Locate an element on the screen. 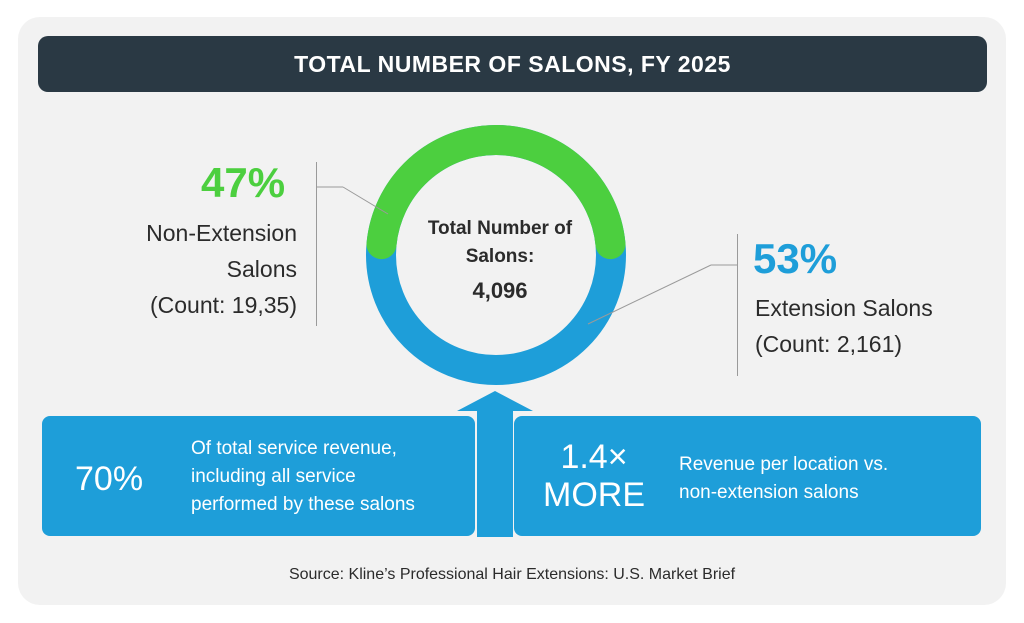  leader-line-non-extension-diag is located at coordinates (365, 200).